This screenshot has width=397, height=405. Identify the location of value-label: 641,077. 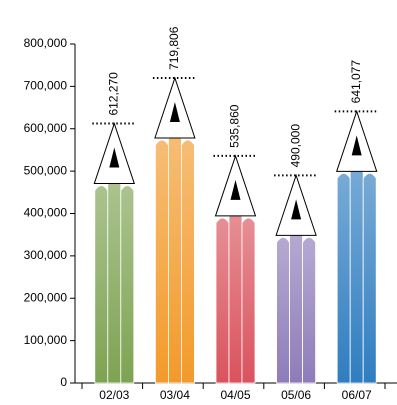
(356, 82).